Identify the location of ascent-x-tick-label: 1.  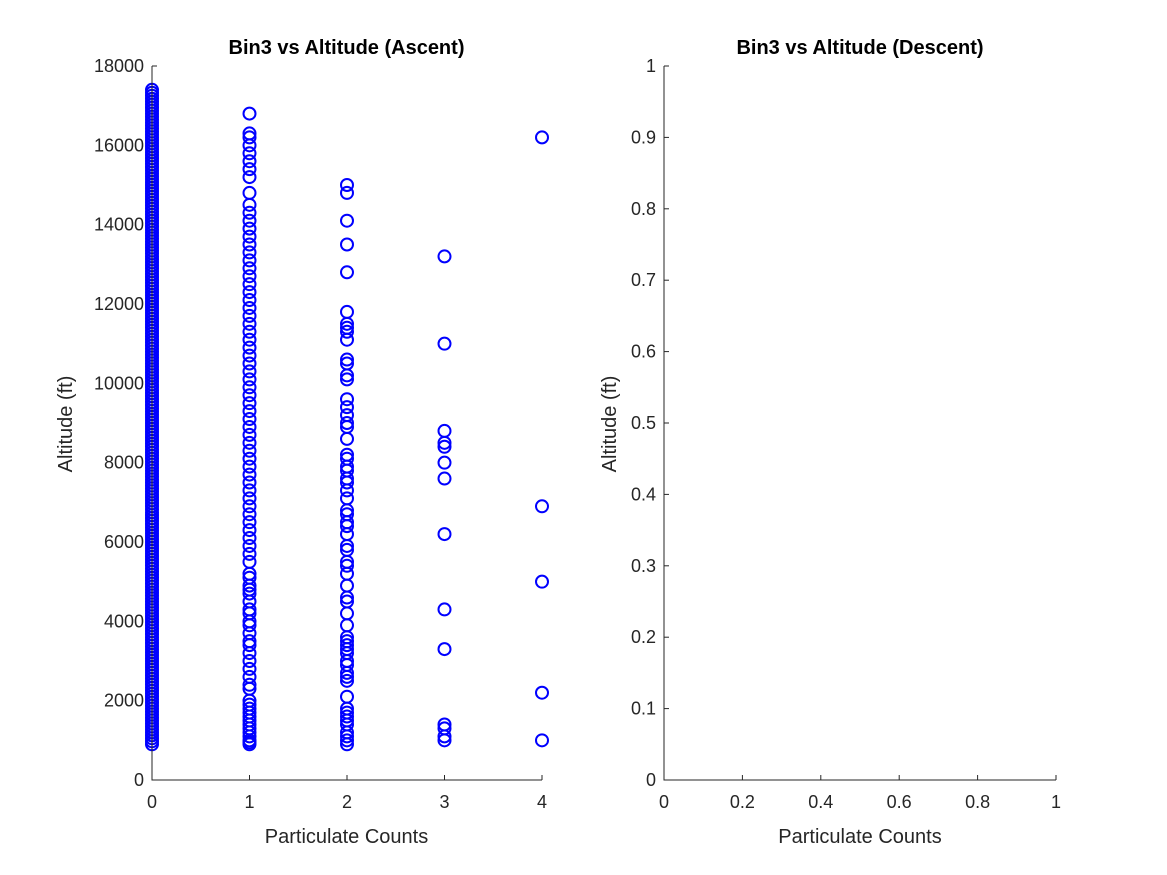
(249, 802).